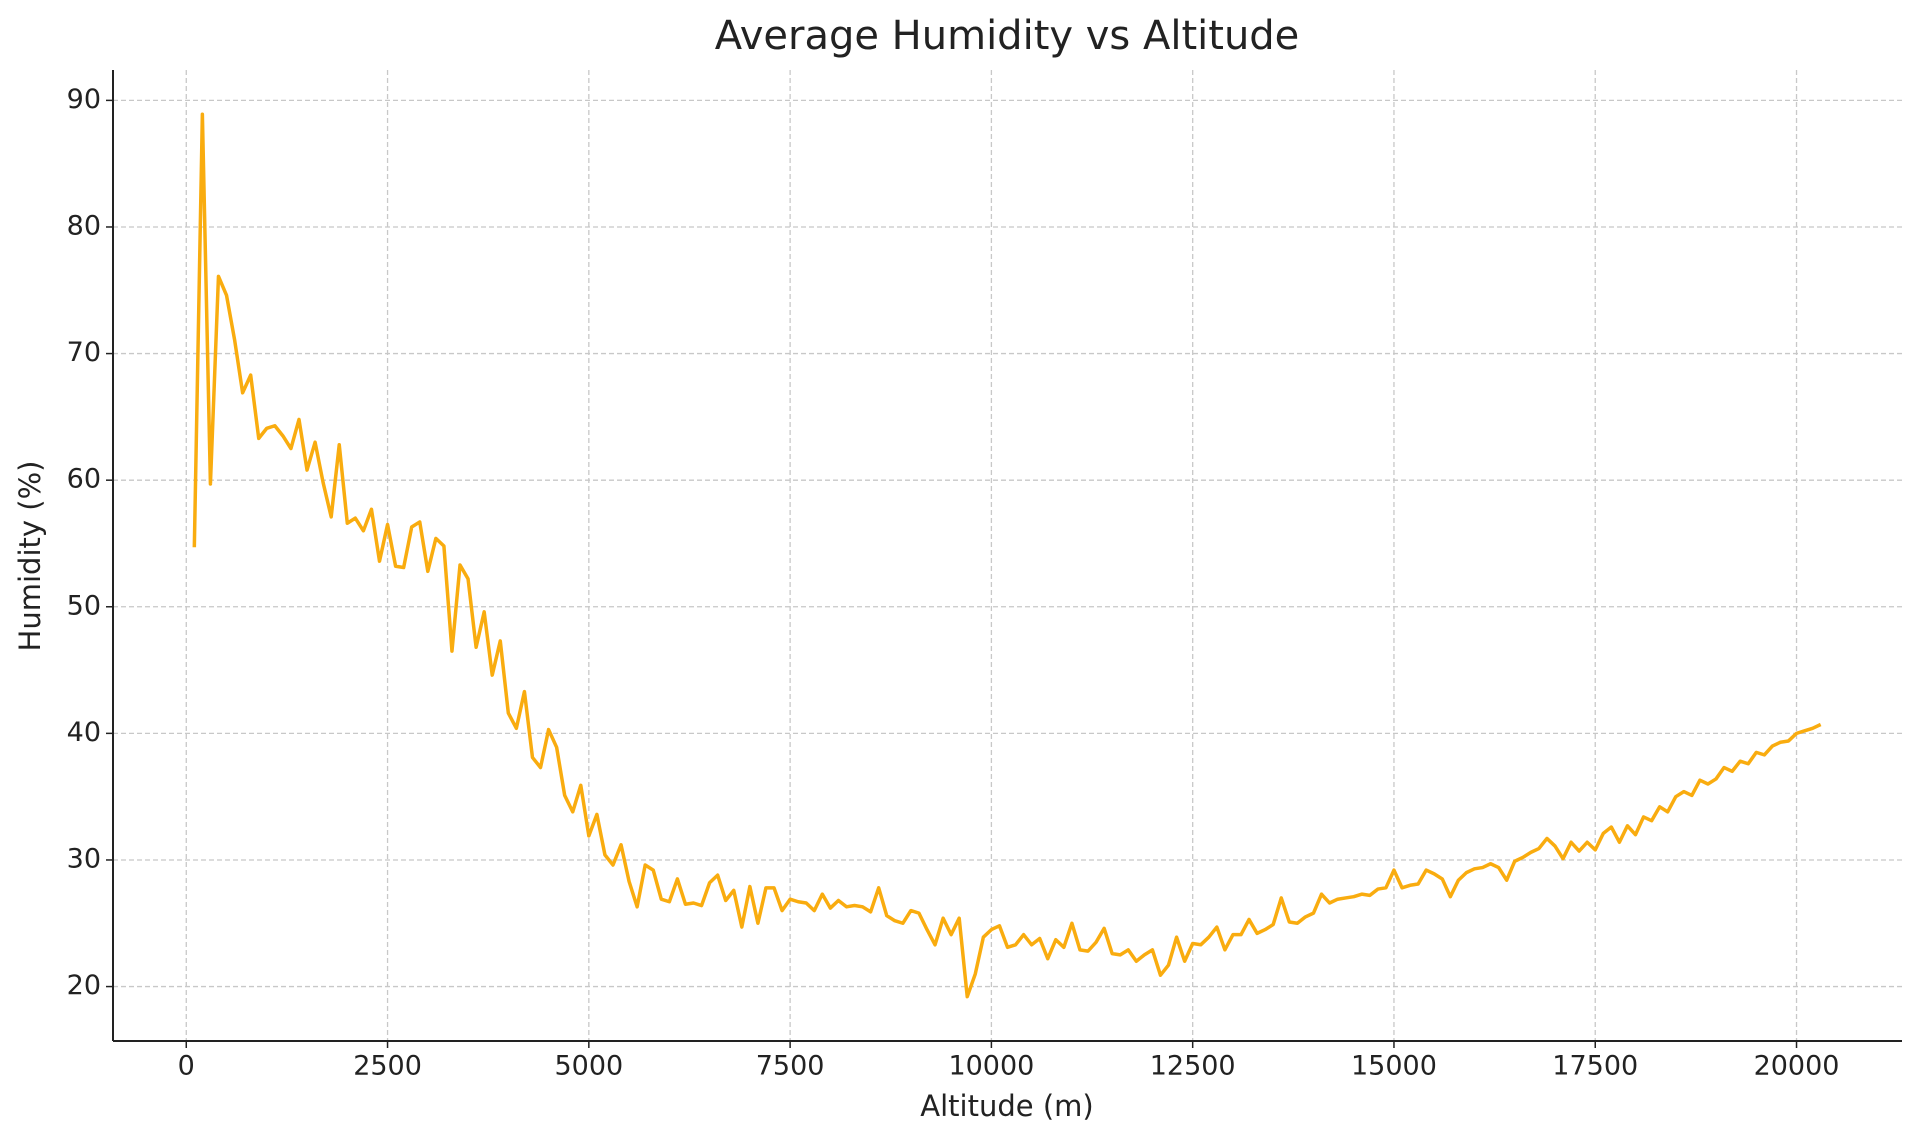  What do you see at coordinates (84, 605) in the screenshot?
I see `y-tick-label: 50` at bounding box center [84, 605].